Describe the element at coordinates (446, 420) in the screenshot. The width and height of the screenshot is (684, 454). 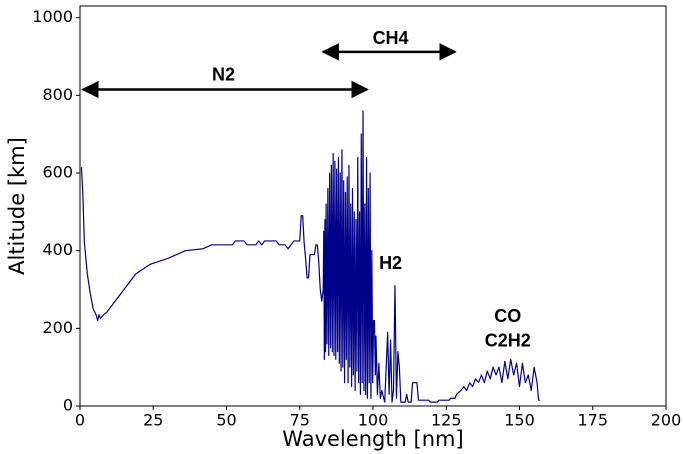
I see `x-tick-label: 125` at that location.